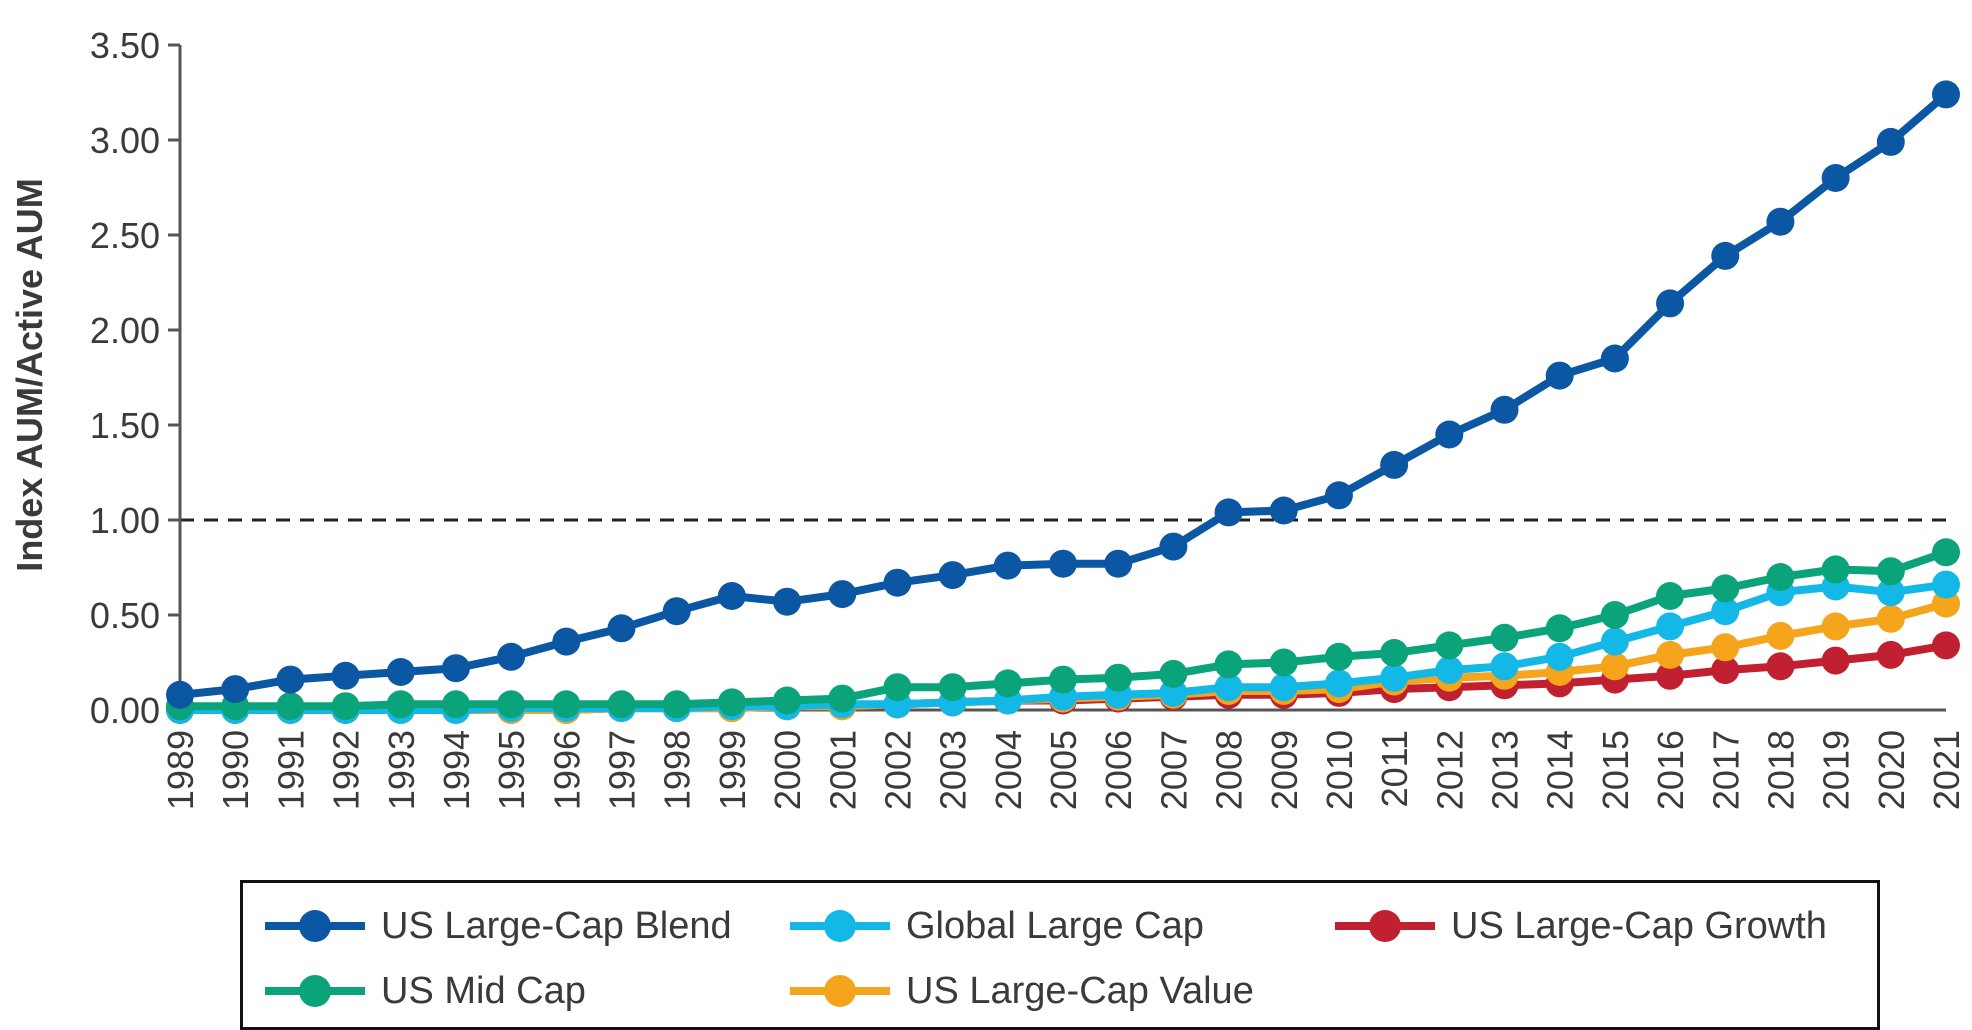  What do you see at coordinates (1080, 990) in the screenshot?
I see `legend-label: US Large-Cap Value` at bounding box center [1080, 990].